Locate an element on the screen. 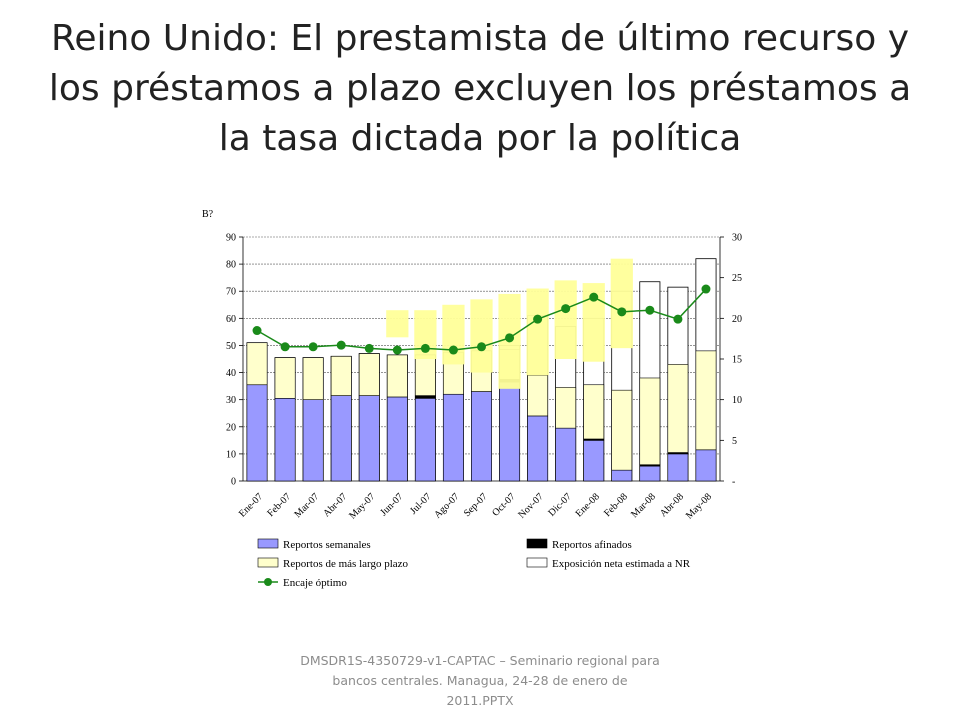  tick-label-left: 20 is located at coordinates (231, 427).